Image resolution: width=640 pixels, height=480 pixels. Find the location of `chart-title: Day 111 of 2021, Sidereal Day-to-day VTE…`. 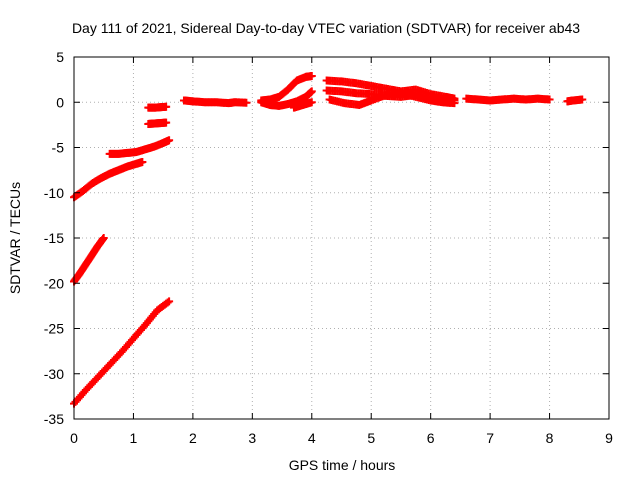

chart-title: Day 111 of 2021, Sidereal Day-to-day VTE… is located at coordinates (326, 28).